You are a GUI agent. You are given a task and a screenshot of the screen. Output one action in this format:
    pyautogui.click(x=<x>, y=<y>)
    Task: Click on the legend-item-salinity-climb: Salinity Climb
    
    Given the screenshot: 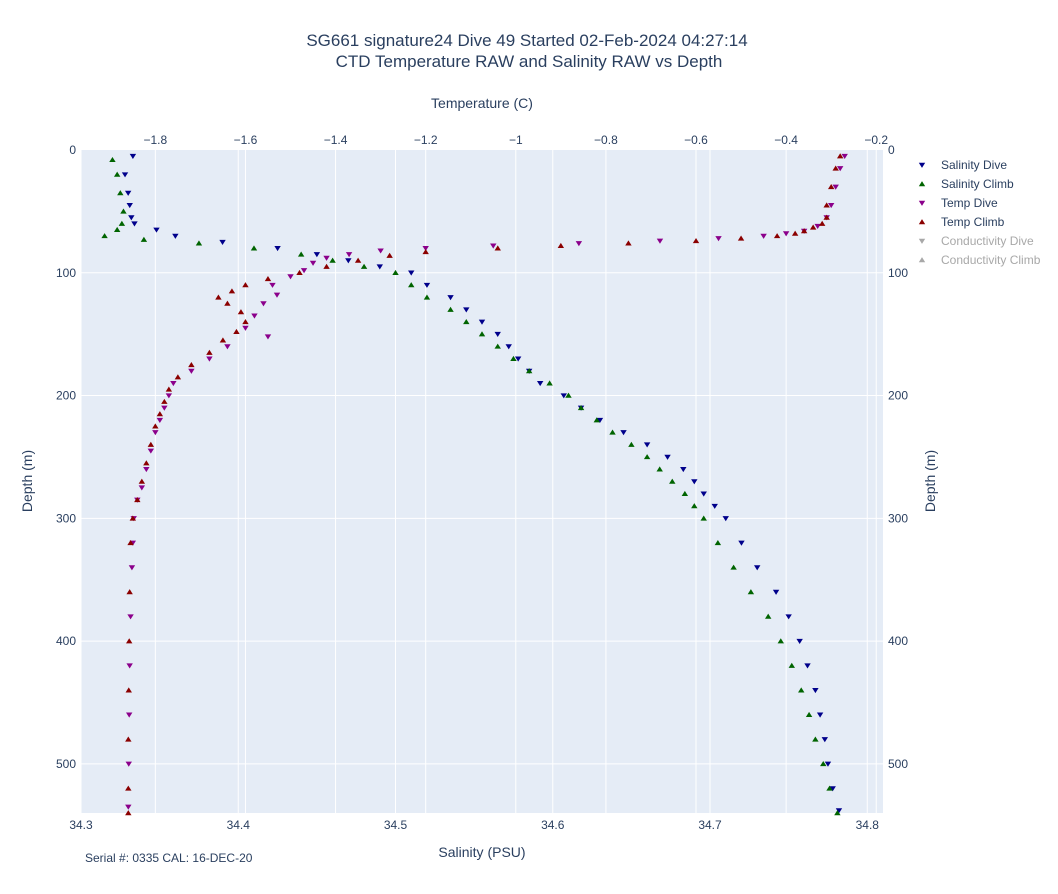 What is the action you would take?
    pyautogui.click(x=966, y=184)
    